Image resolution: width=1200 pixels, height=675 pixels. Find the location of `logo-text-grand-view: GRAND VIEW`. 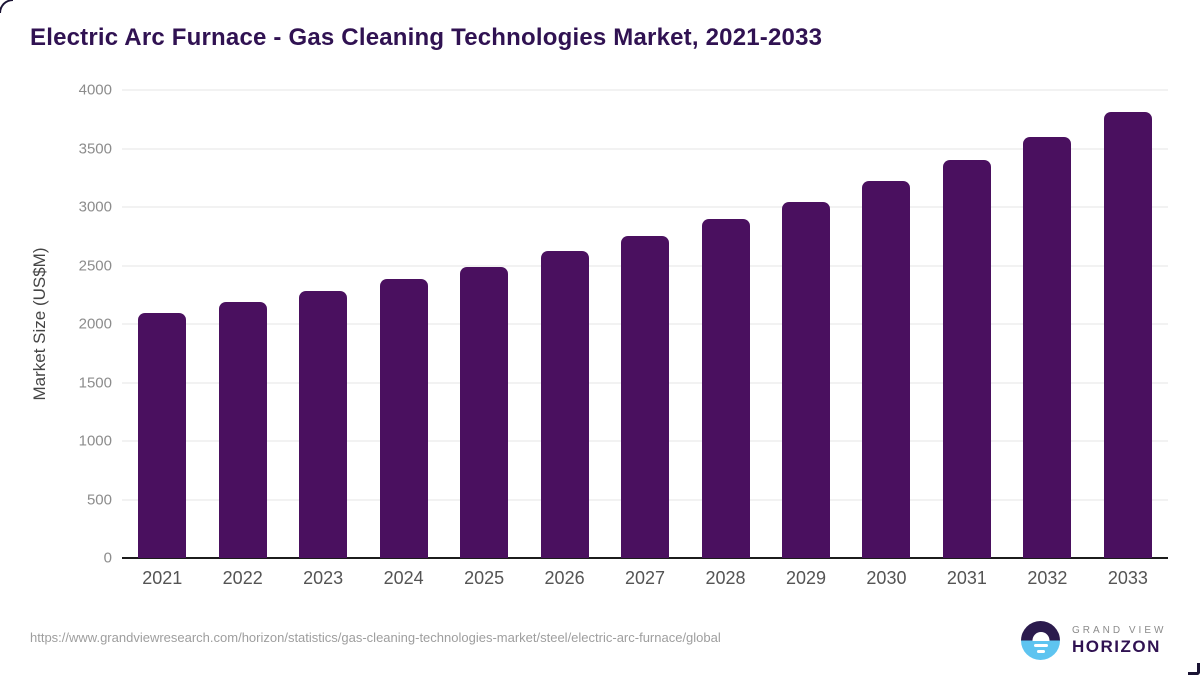

logo-text-grand-view: GRAND VIEW is located at coordinates (1119, 630).